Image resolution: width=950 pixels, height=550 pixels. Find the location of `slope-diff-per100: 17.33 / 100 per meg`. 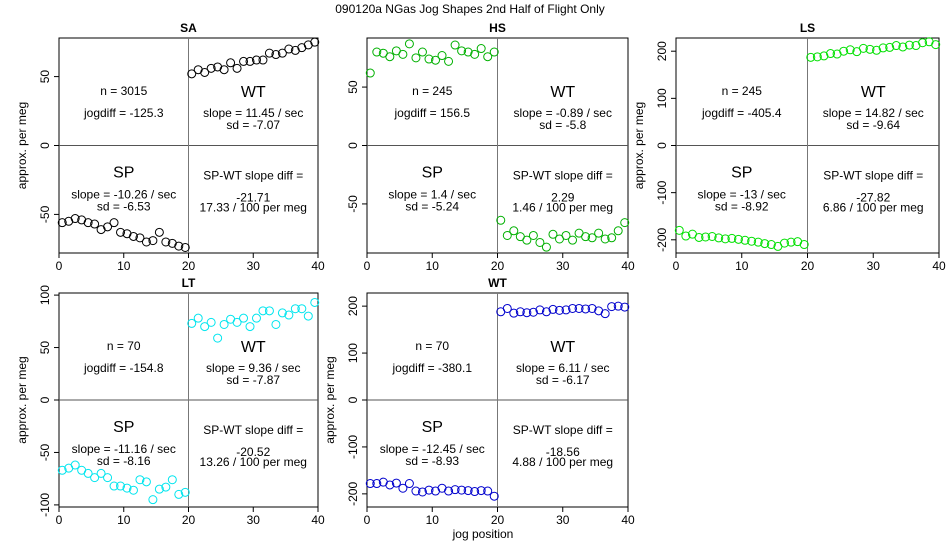

slope-diff-per100: 17.33 / 100 per meg is located at coordinates (253, 208).